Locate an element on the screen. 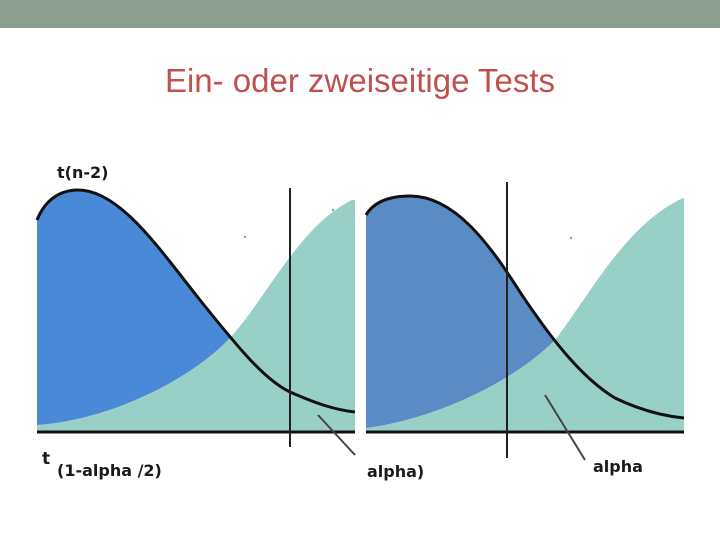  left-t-label: t is located at coordinates (46, 459).